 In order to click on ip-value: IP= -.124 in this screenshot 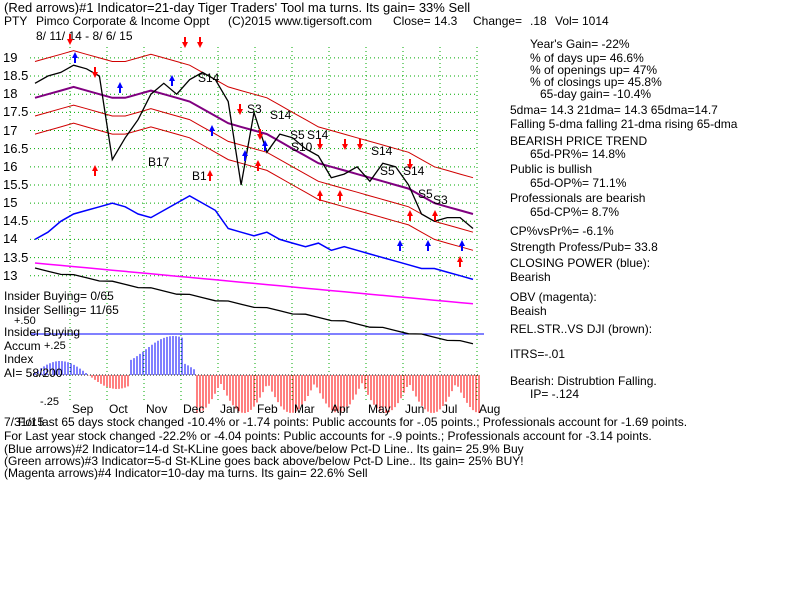, I will do `click(555, 394)`.